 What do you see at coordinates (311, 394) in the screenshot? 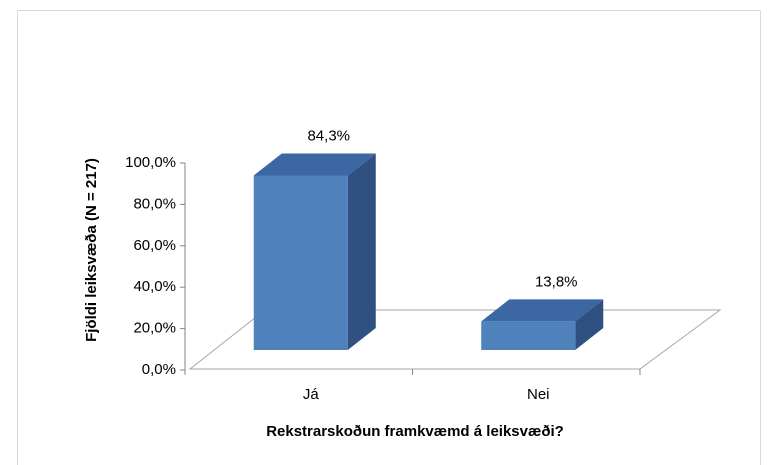
I see `x-tick-label: Já` at bounding box center [311, 394].